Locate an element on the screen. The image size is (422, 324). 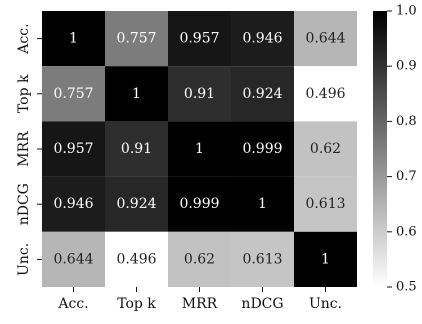
colorbar-tick-label: 0.7 is located at coordinates (406, 176).